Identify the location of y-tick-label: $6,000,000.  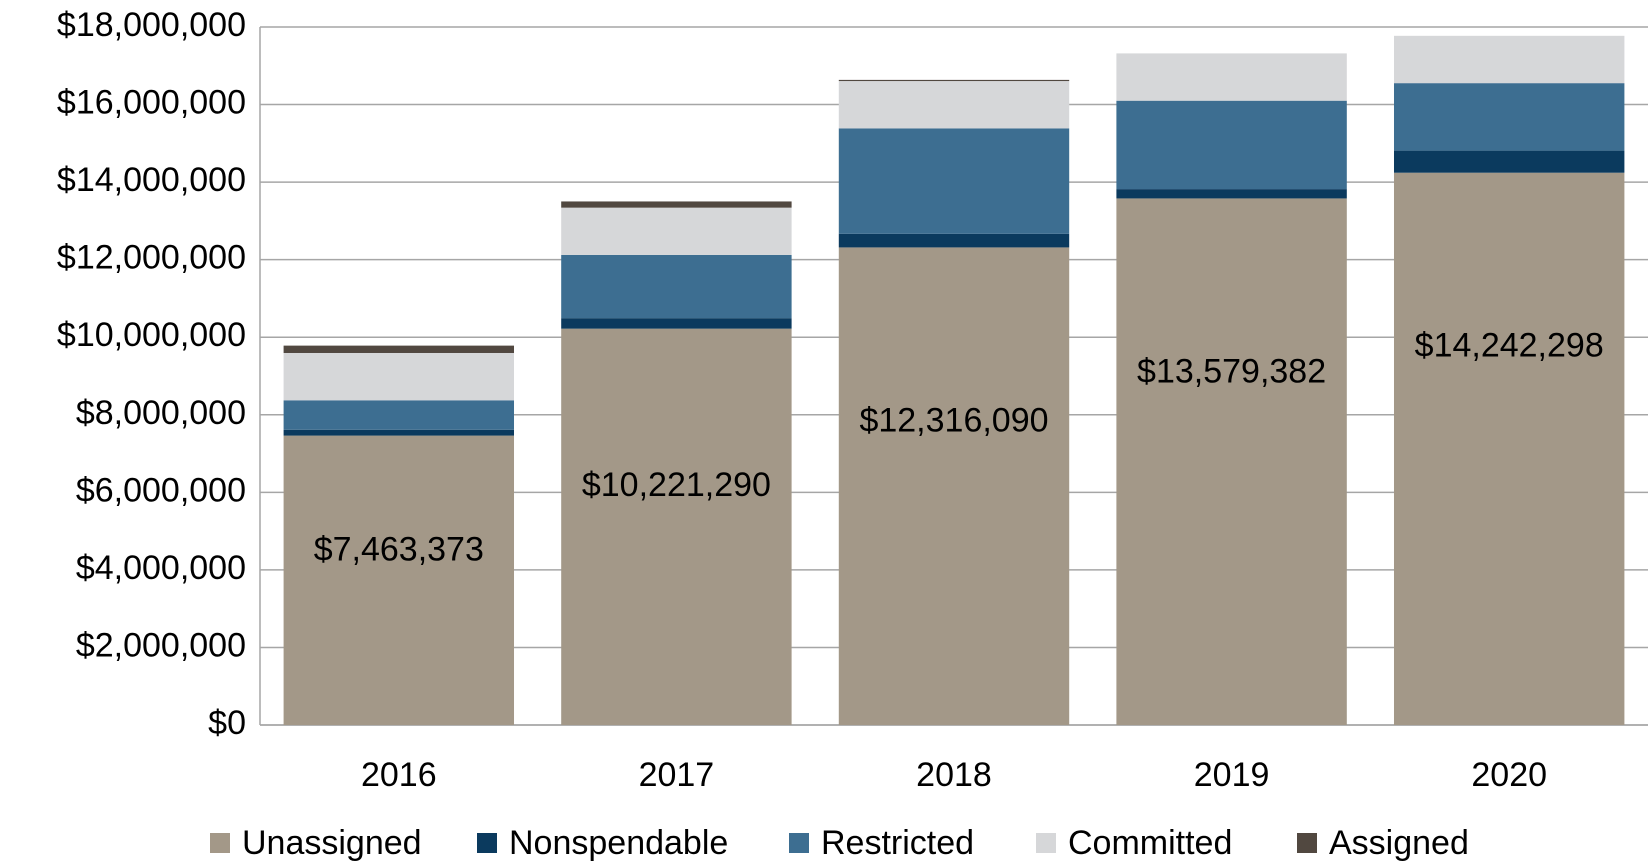
(161, 490).